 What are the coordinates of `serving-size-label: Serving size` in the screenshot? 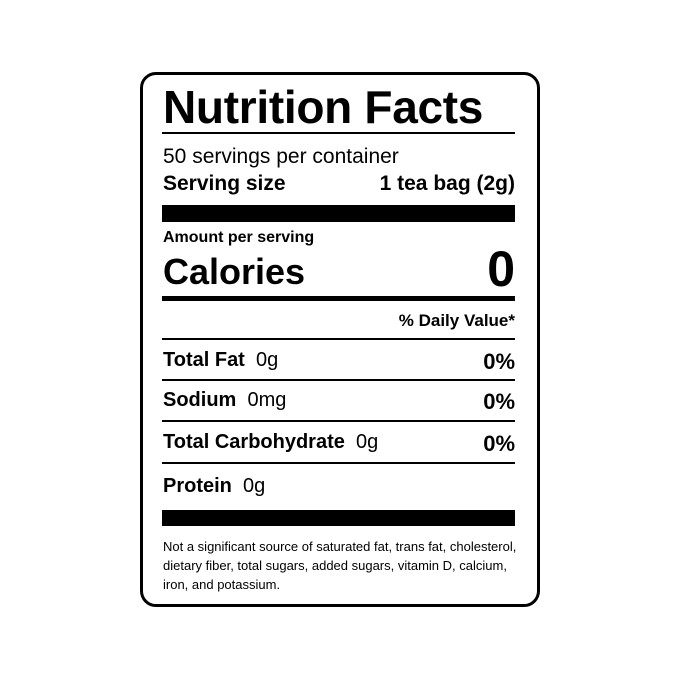 It's located at (224, 183).